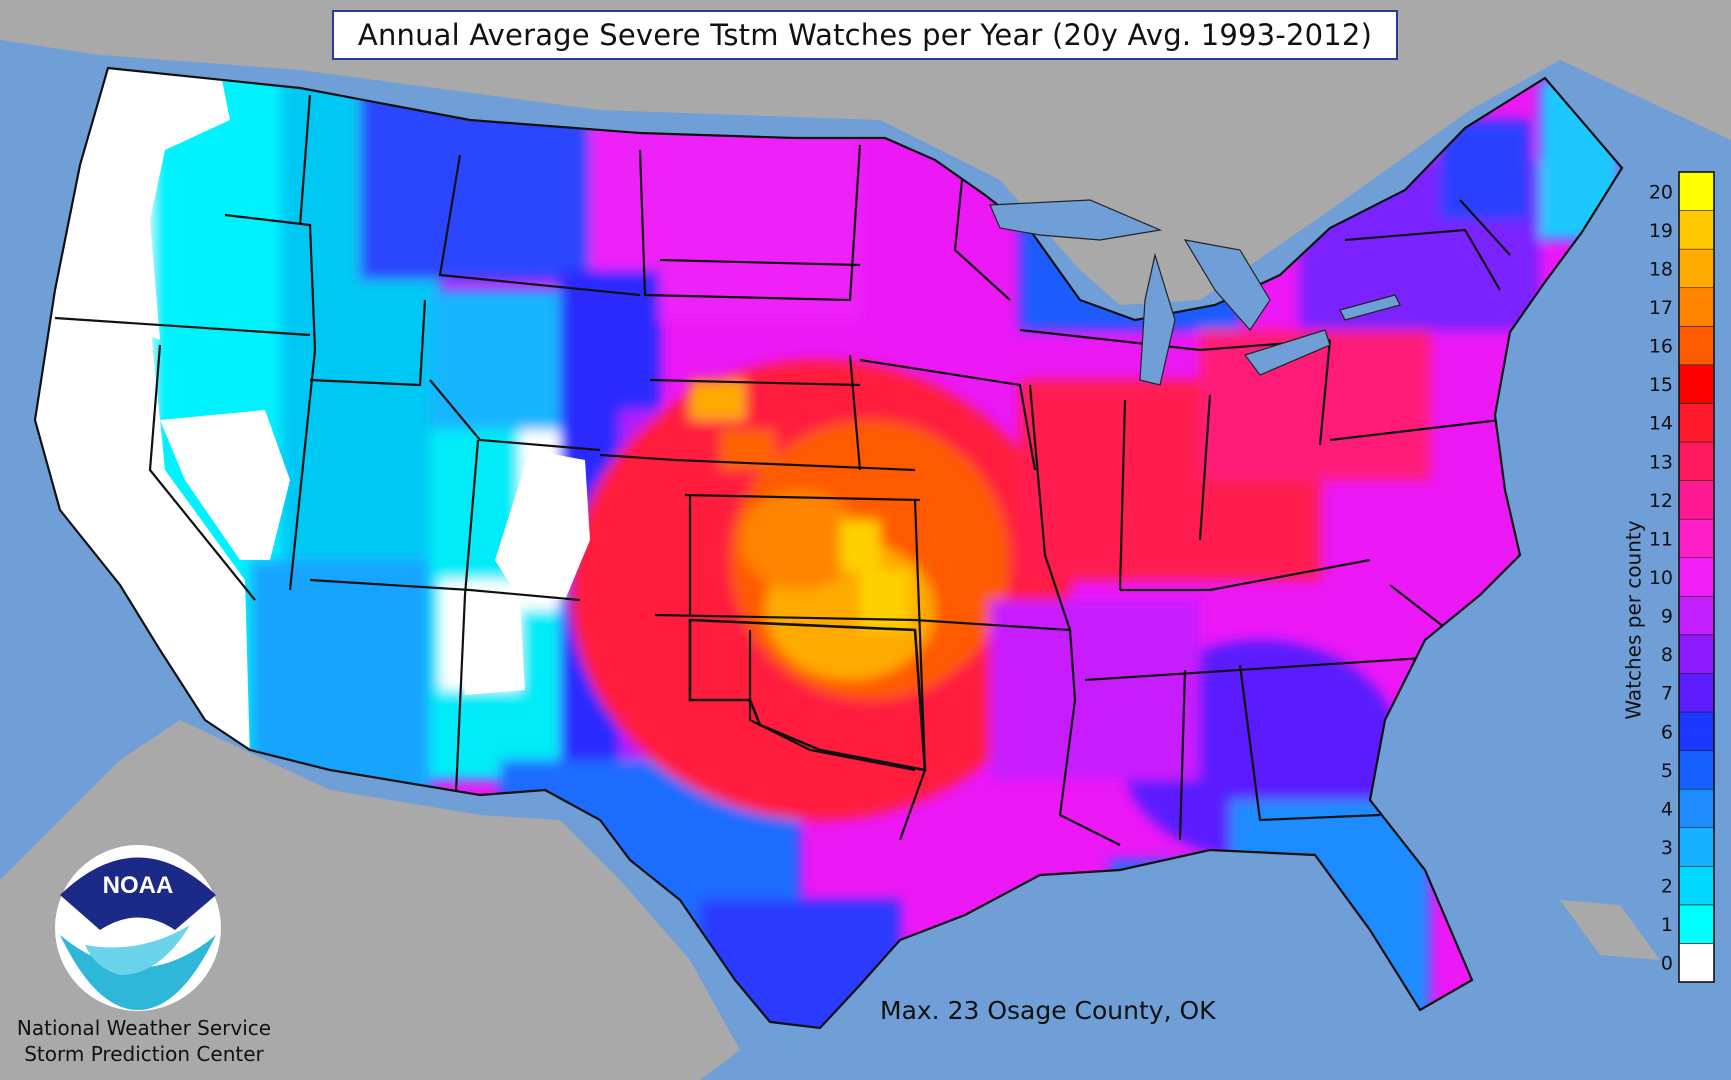  I want to click on agency-line-1: National Weather Service, so click(144, 1028).